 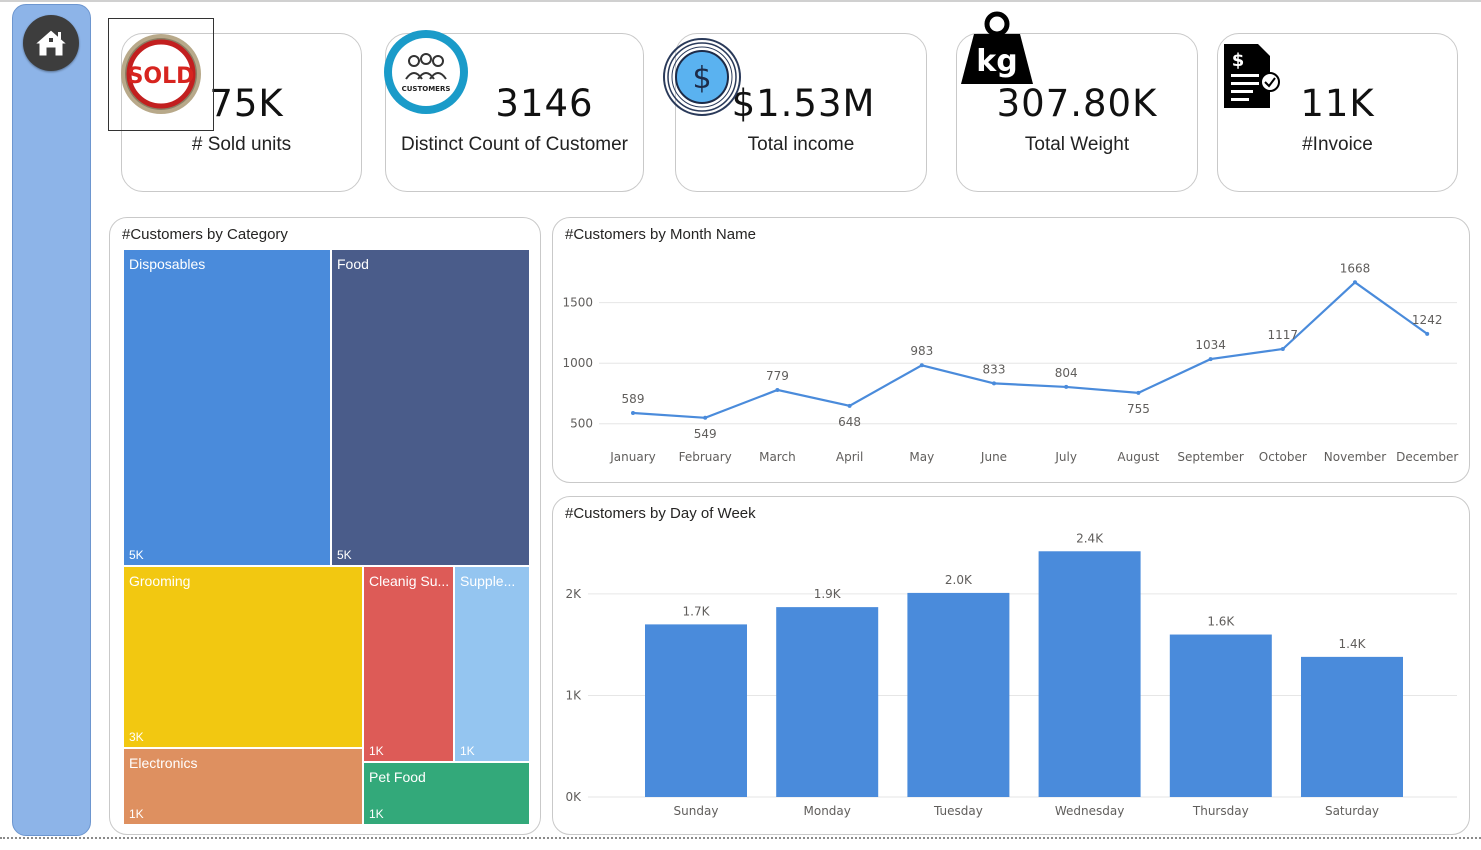 I want to click on line-data-label: 833, so click(x=994, y=369).